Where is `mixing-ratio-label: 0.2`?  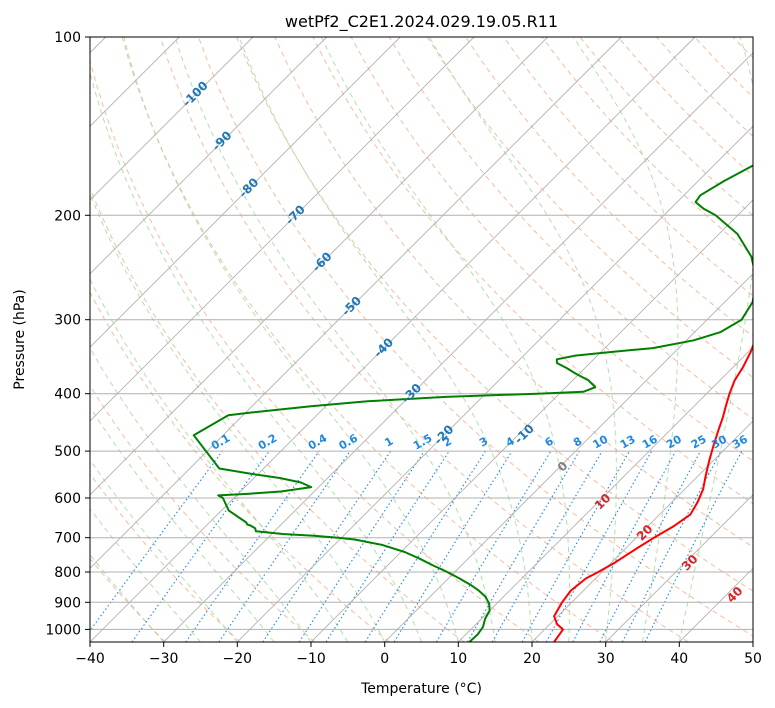 mixing-ratio-label: 0.2 is located at coordinates (267, 442).